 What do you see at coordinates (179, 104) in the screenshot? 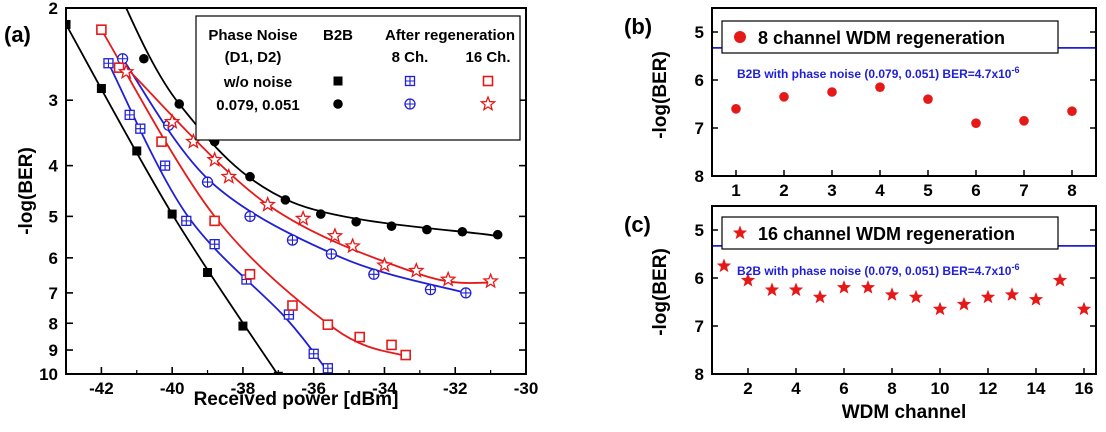
I see `point-b2b_noise-2-shape` at bounding box center [179, 104].